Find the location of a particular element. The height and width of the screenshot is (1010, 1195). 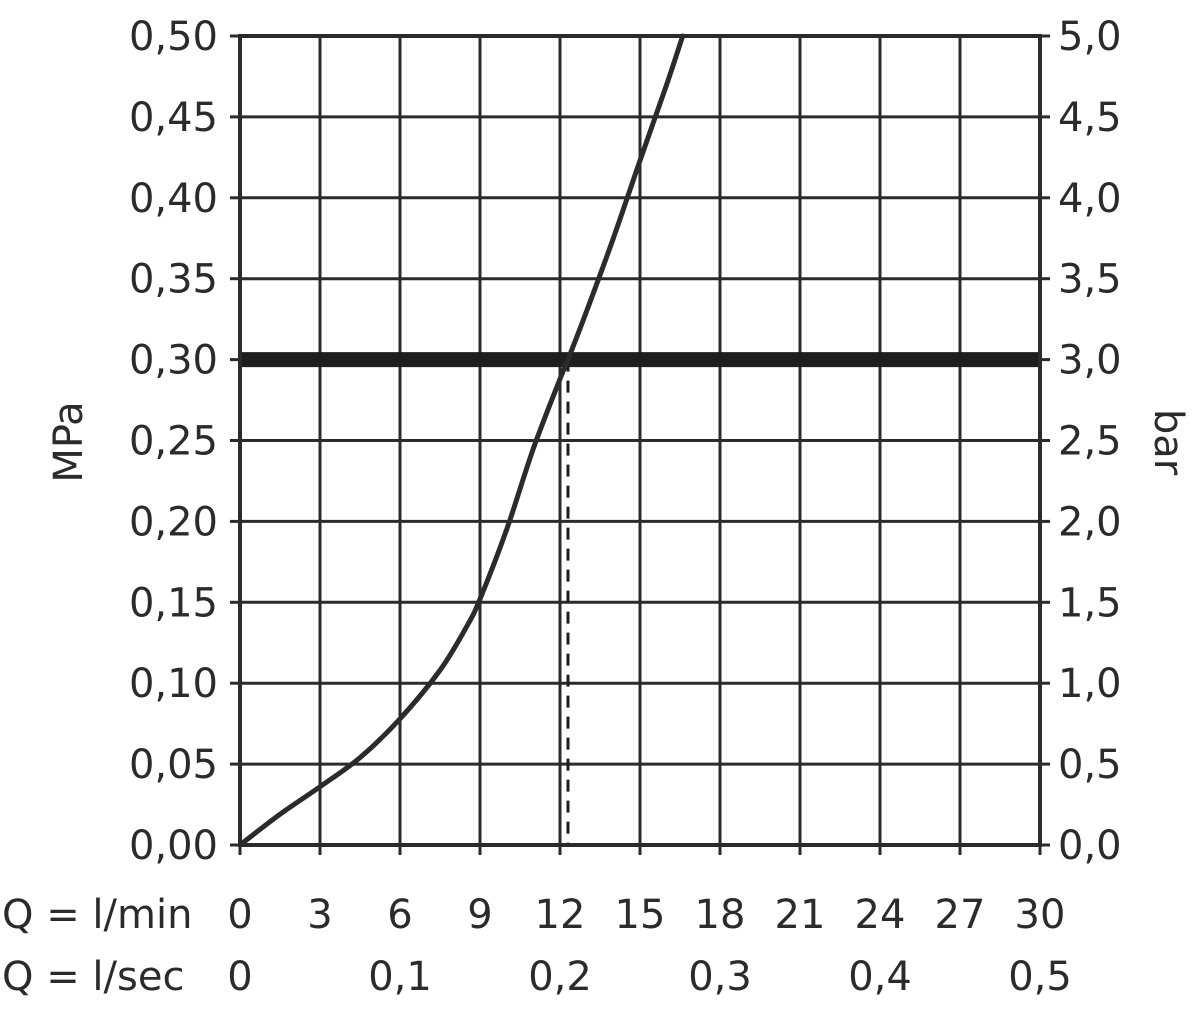

y-tick-label-right: 2,5 is located at coordinates (1090, 442).